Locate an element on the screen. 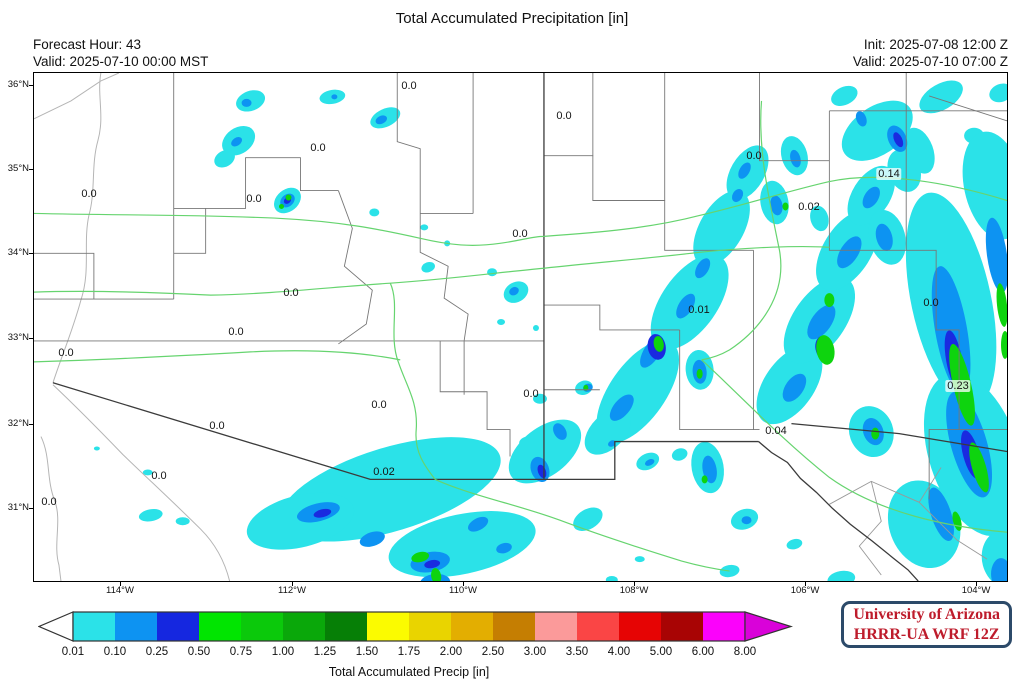 This screenshot has height=691, width=1024. colorbar-tick-label: 5.00 is located at coordinates (661, 652).